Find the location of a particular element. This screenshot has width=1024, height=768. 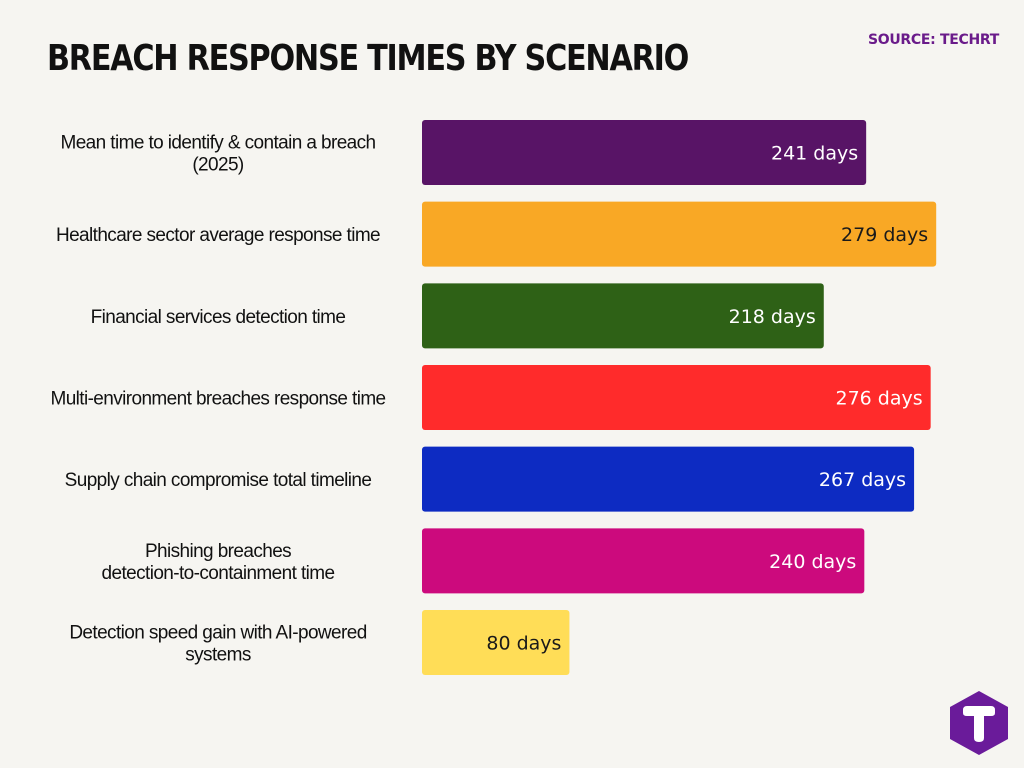

category-label-5-line-0: Phishing breaches is located at coordinates (218, 551).